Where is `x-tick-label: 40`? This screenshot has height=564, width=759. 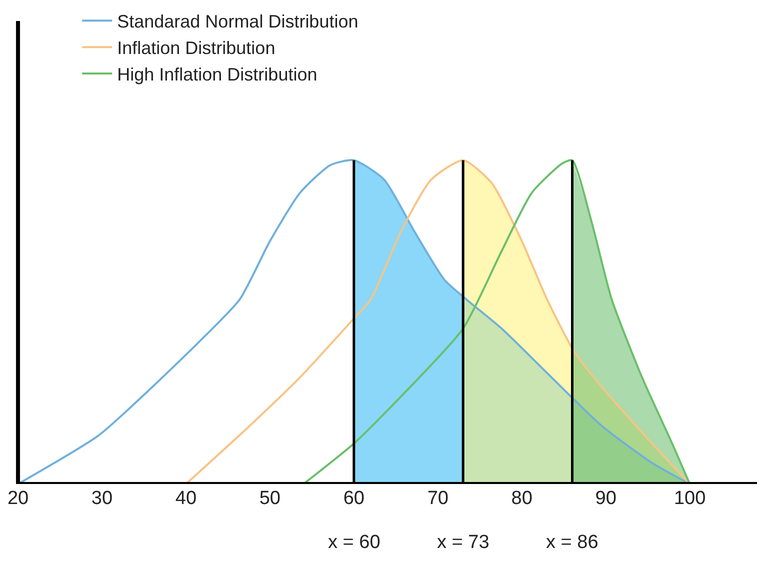
x-tick-label: 40 is located at coordinates (186, 498).